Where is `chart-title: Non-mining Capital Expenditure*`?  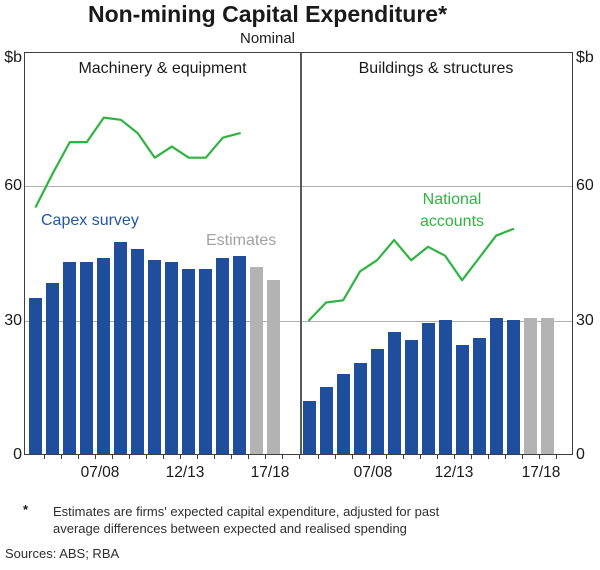 chart-title: Non-mining Capital Expenditure* is located at coordinates (267, 14).